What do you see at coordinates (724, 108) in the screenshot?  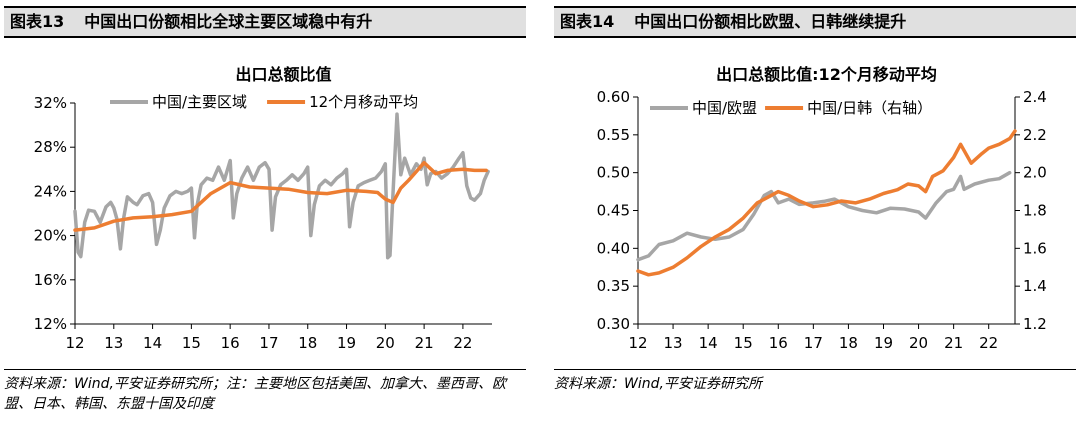 I see `legend-label: 中国/欧盟` at bounding box center [724, 108].